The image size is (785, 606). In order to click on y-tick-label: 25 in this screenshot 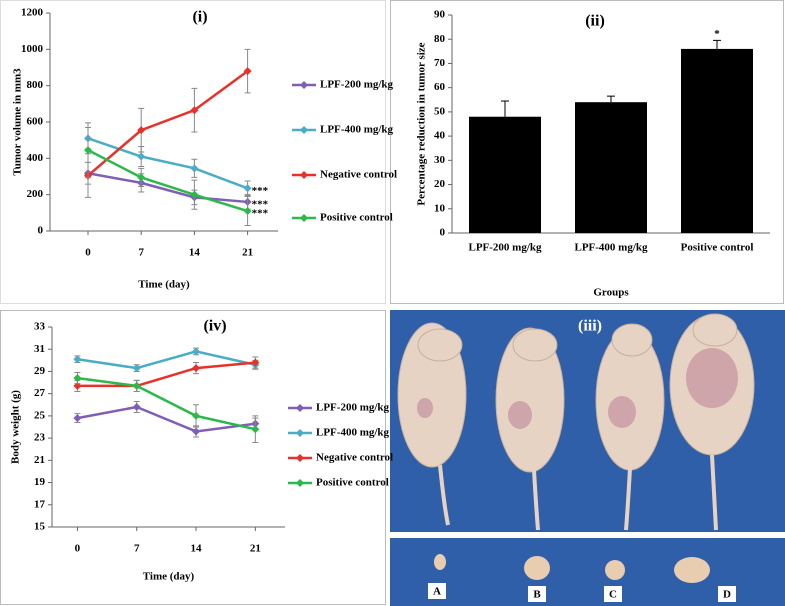, I will do `click(40, 415)`.